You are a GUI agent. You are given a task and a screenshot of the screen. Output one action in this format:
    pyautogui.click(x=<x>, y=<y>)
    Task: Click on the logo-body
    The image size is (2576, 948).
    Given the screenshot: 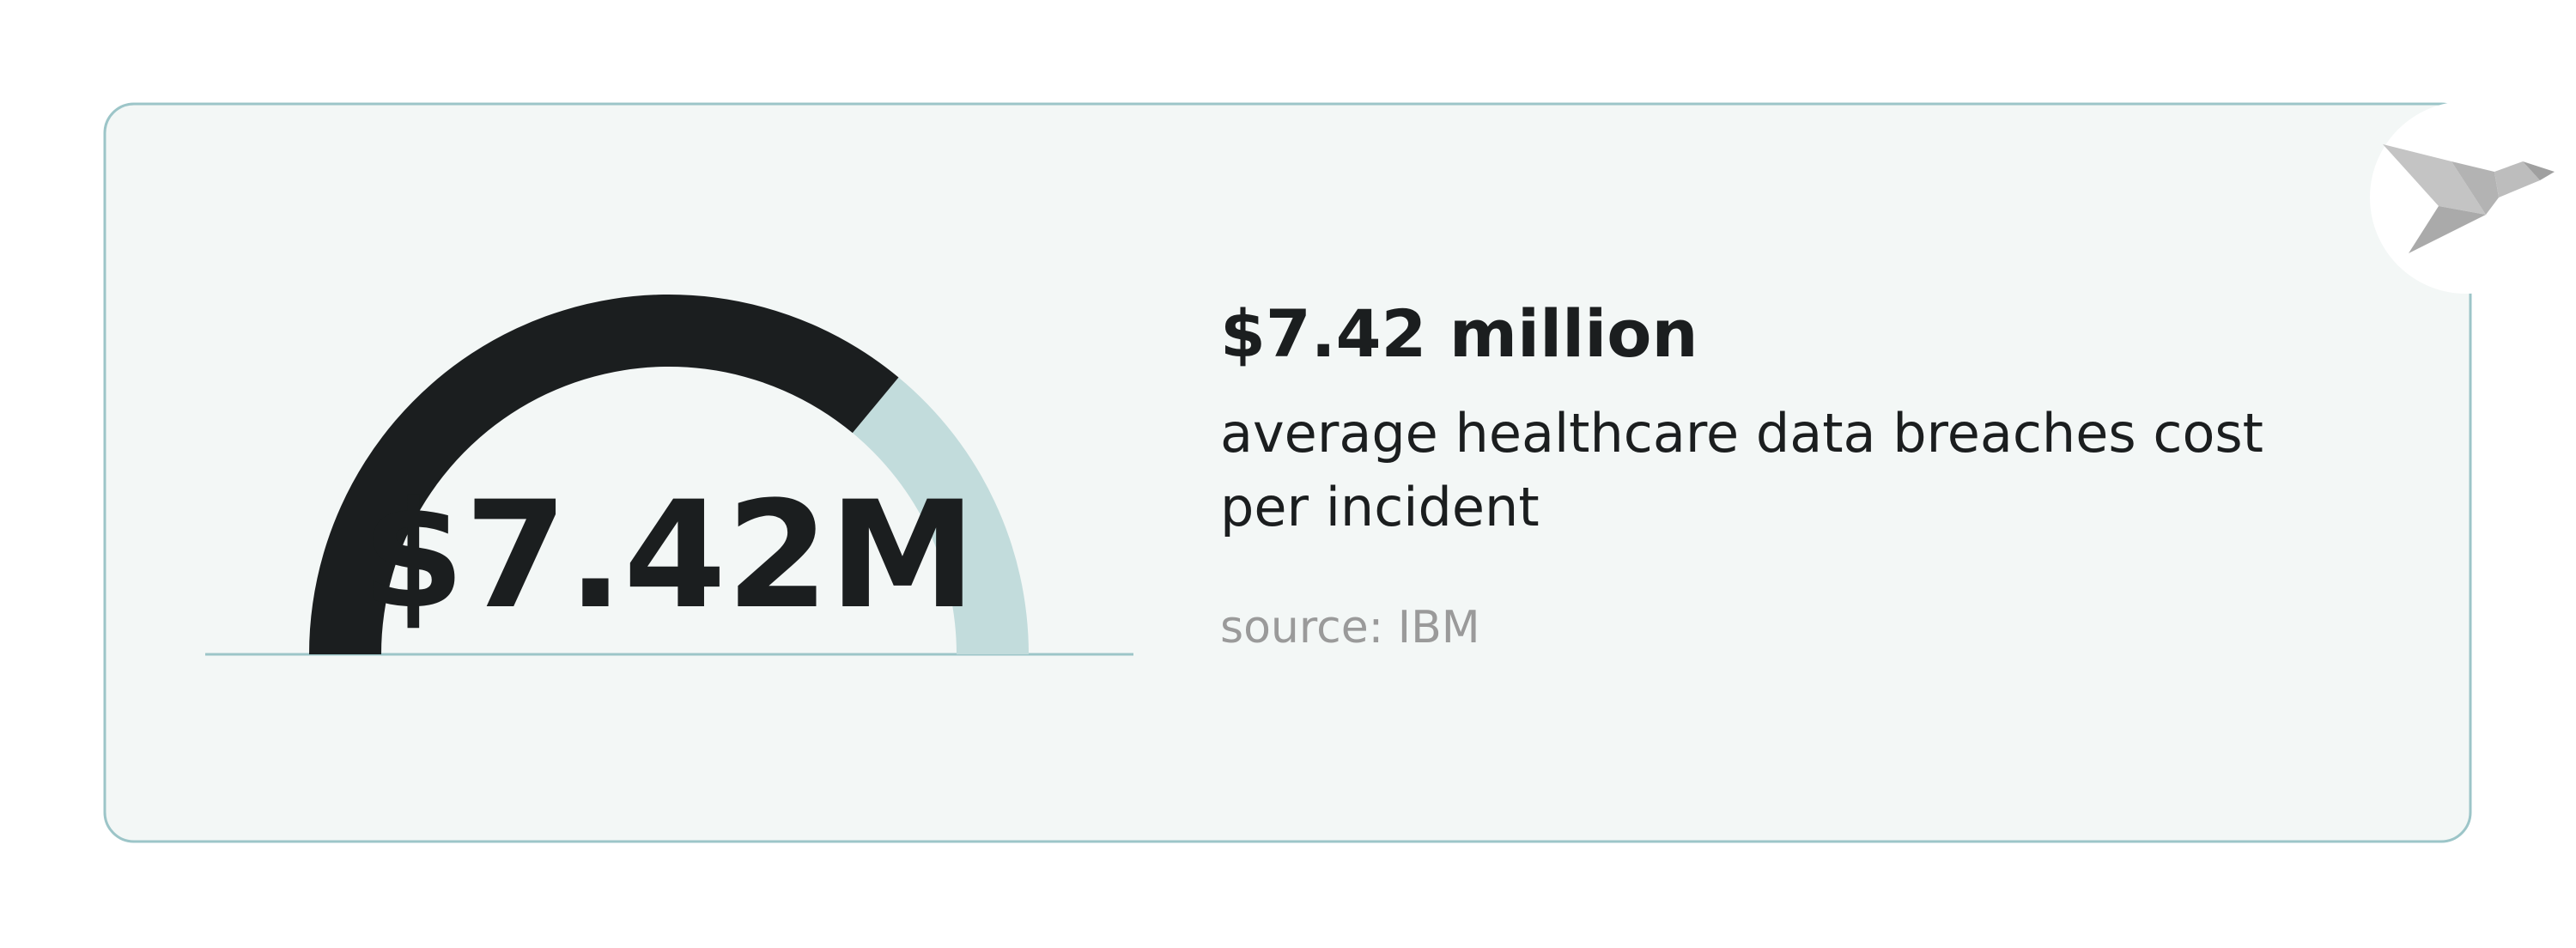 What is the action you would take?
    pyautogui.click(x=2475, y=188)
    